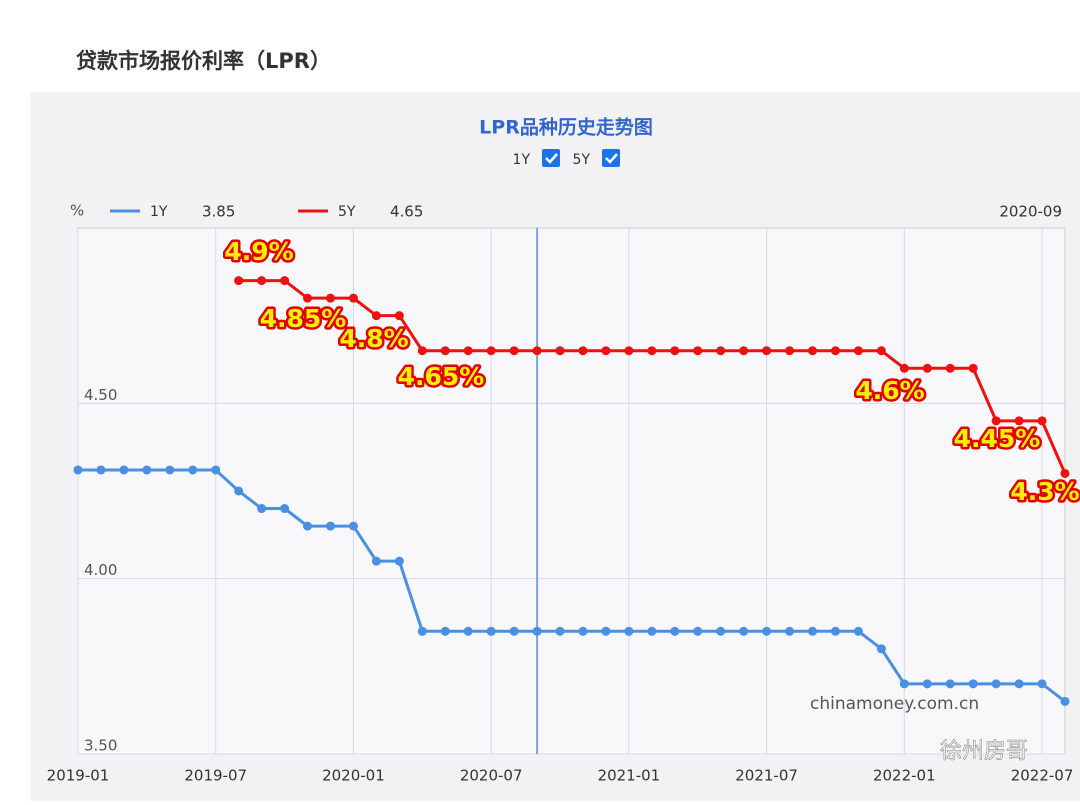  What do you see at coordinates (566, 127) in the screenshot?
I see `chart-title: LPR品种历史走势图` at bounding box center [566, 127].